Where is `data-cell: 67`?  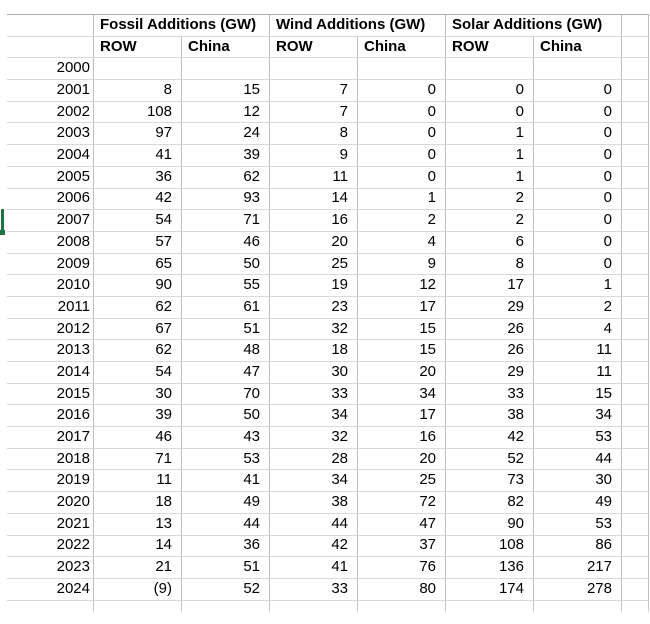
data-cell: 67 is located at coordinates (138, 329).